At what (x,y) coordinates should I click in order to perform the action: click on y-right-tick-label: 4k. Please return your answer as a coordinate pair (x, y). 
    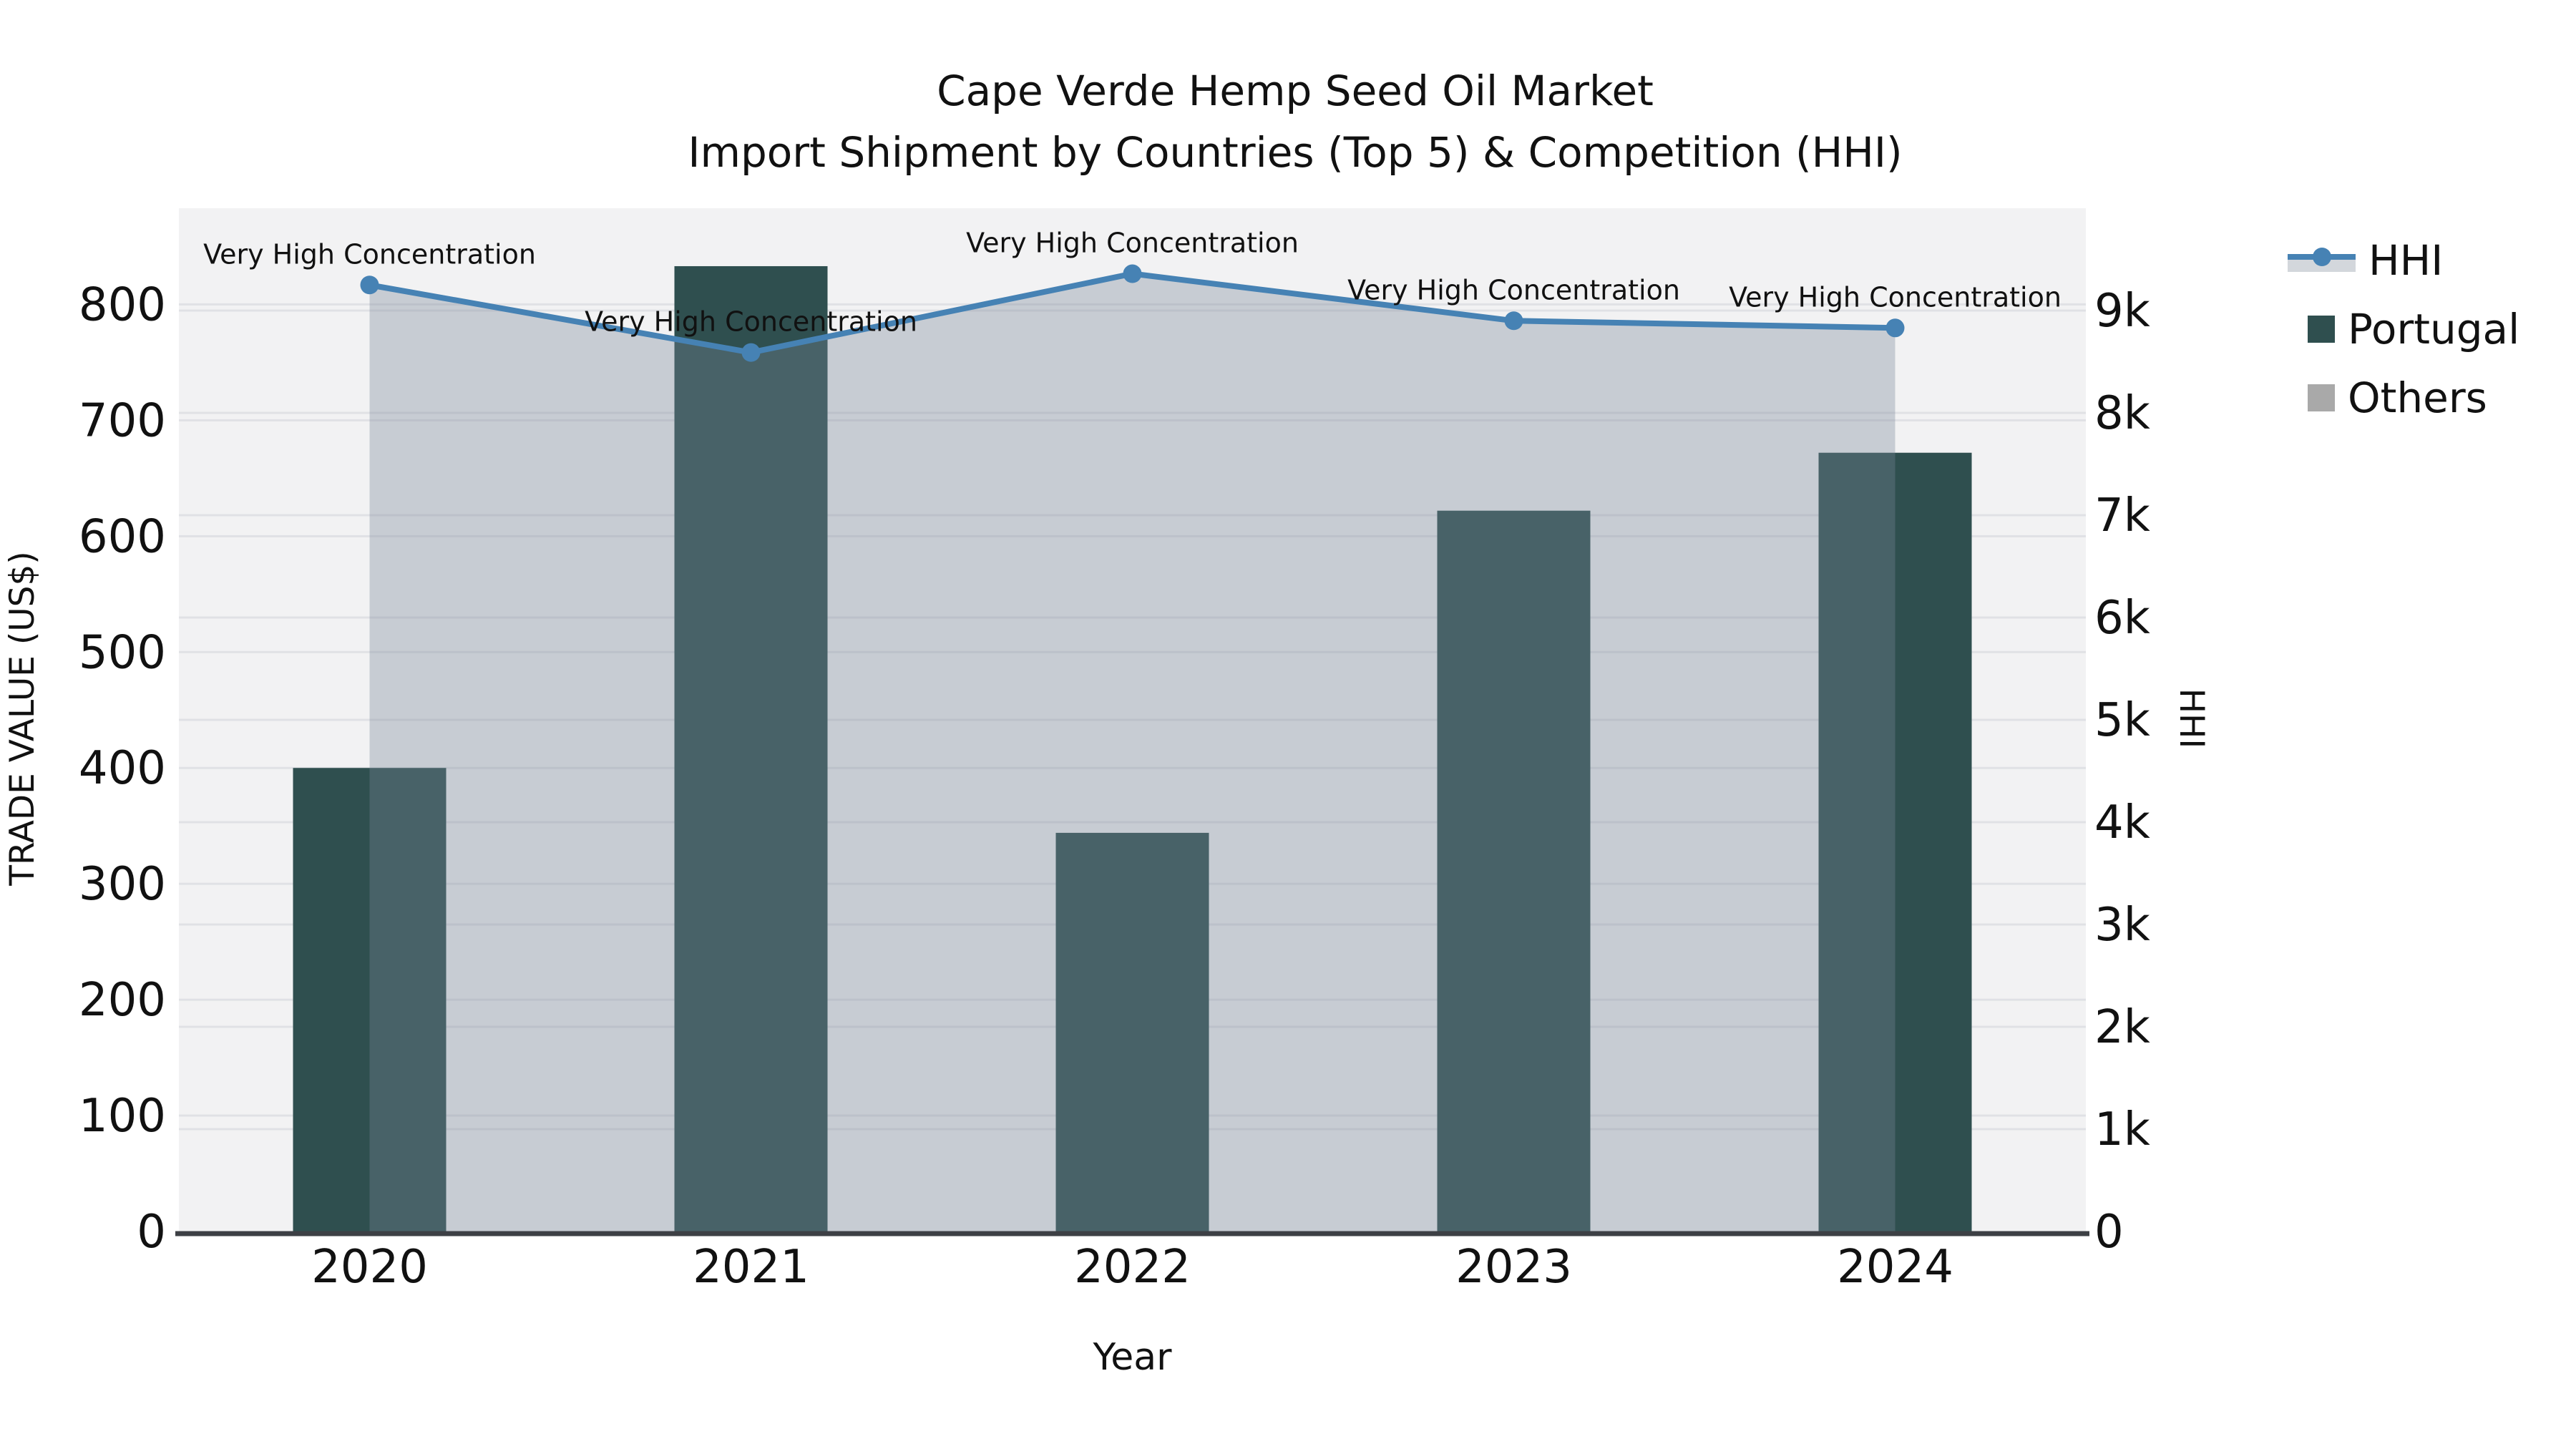
    Looking at the image, I should click on (2122, 822).